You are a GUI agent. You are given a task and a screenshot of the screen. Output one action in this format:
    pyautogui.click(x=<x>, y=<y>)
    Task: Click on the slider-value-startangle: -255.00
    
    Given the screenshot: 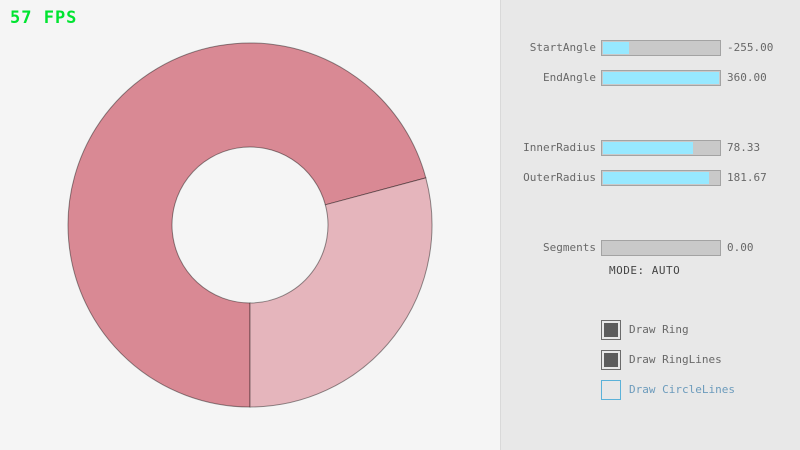 What is the action you would take?
    pyautogui.click(x=750, y=47)
    